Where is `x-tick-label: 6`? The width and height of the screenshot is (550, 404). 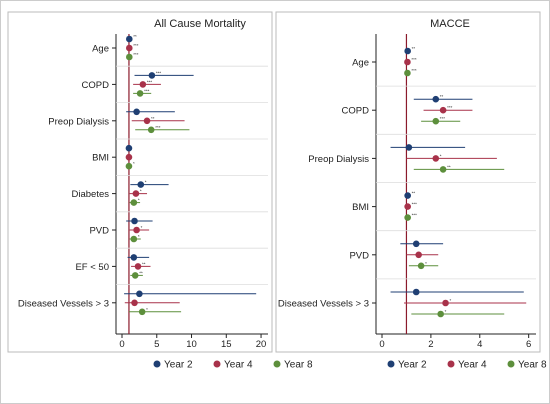
x-tick-label: 6 is located at coordinates (528, 344).